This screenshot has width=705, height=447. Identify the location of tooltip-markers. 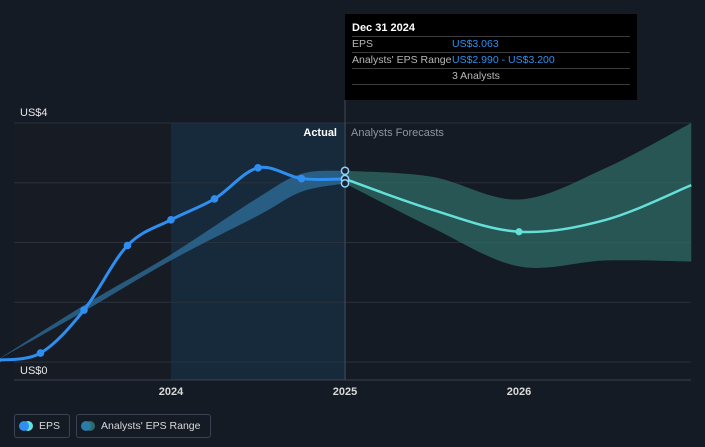
(345, 177).